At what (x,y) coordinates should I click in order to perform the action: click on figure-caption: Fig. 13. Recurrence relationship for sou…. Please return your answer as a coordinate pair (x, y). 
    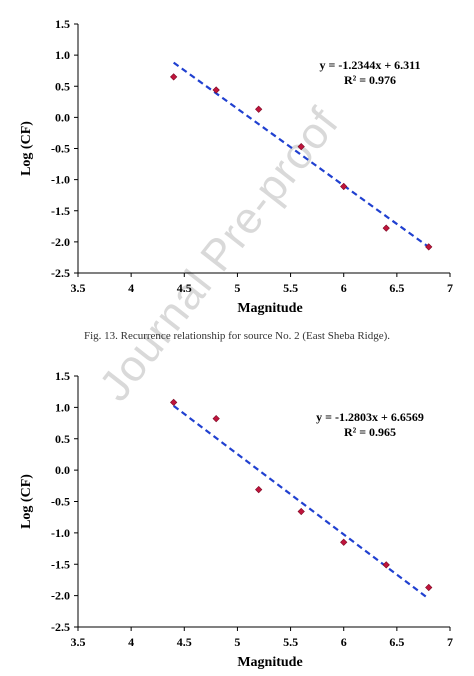
    Looking at the image, I should click on (237, 336).